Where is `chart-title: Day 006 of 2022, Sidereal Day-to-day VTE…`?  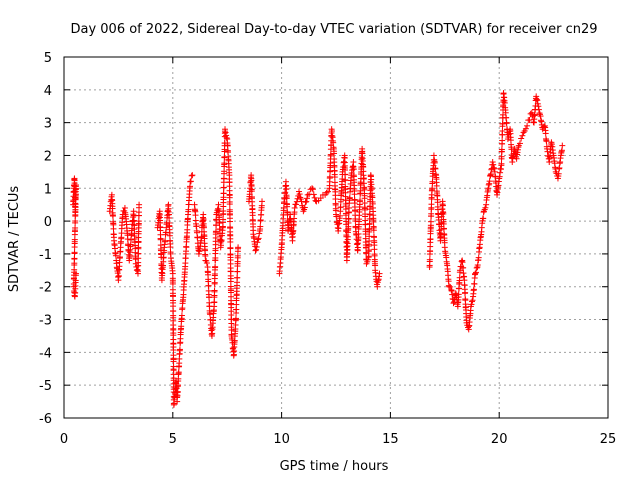 chart-title: Day 006 of 2022, Sidereal Day-to-day VTE… is located at coordinates (333, 29).